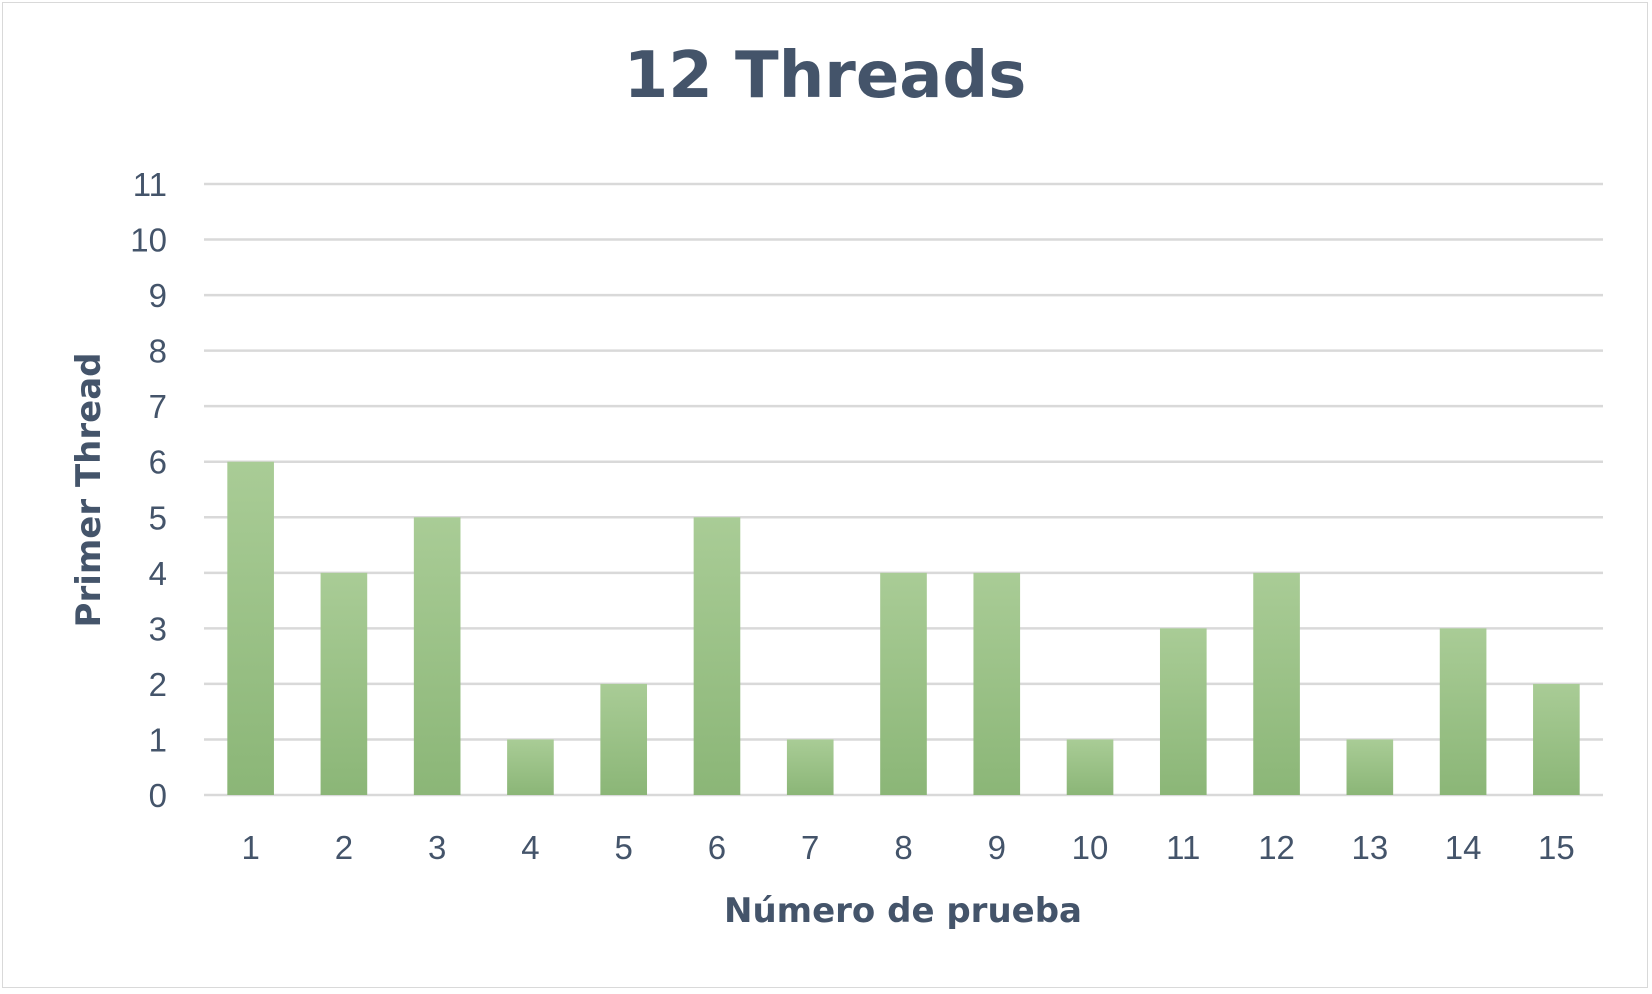  Describe the element at coordinates (1369, 847) in the screenshot. I see `x-tick-label: 13` at that location.